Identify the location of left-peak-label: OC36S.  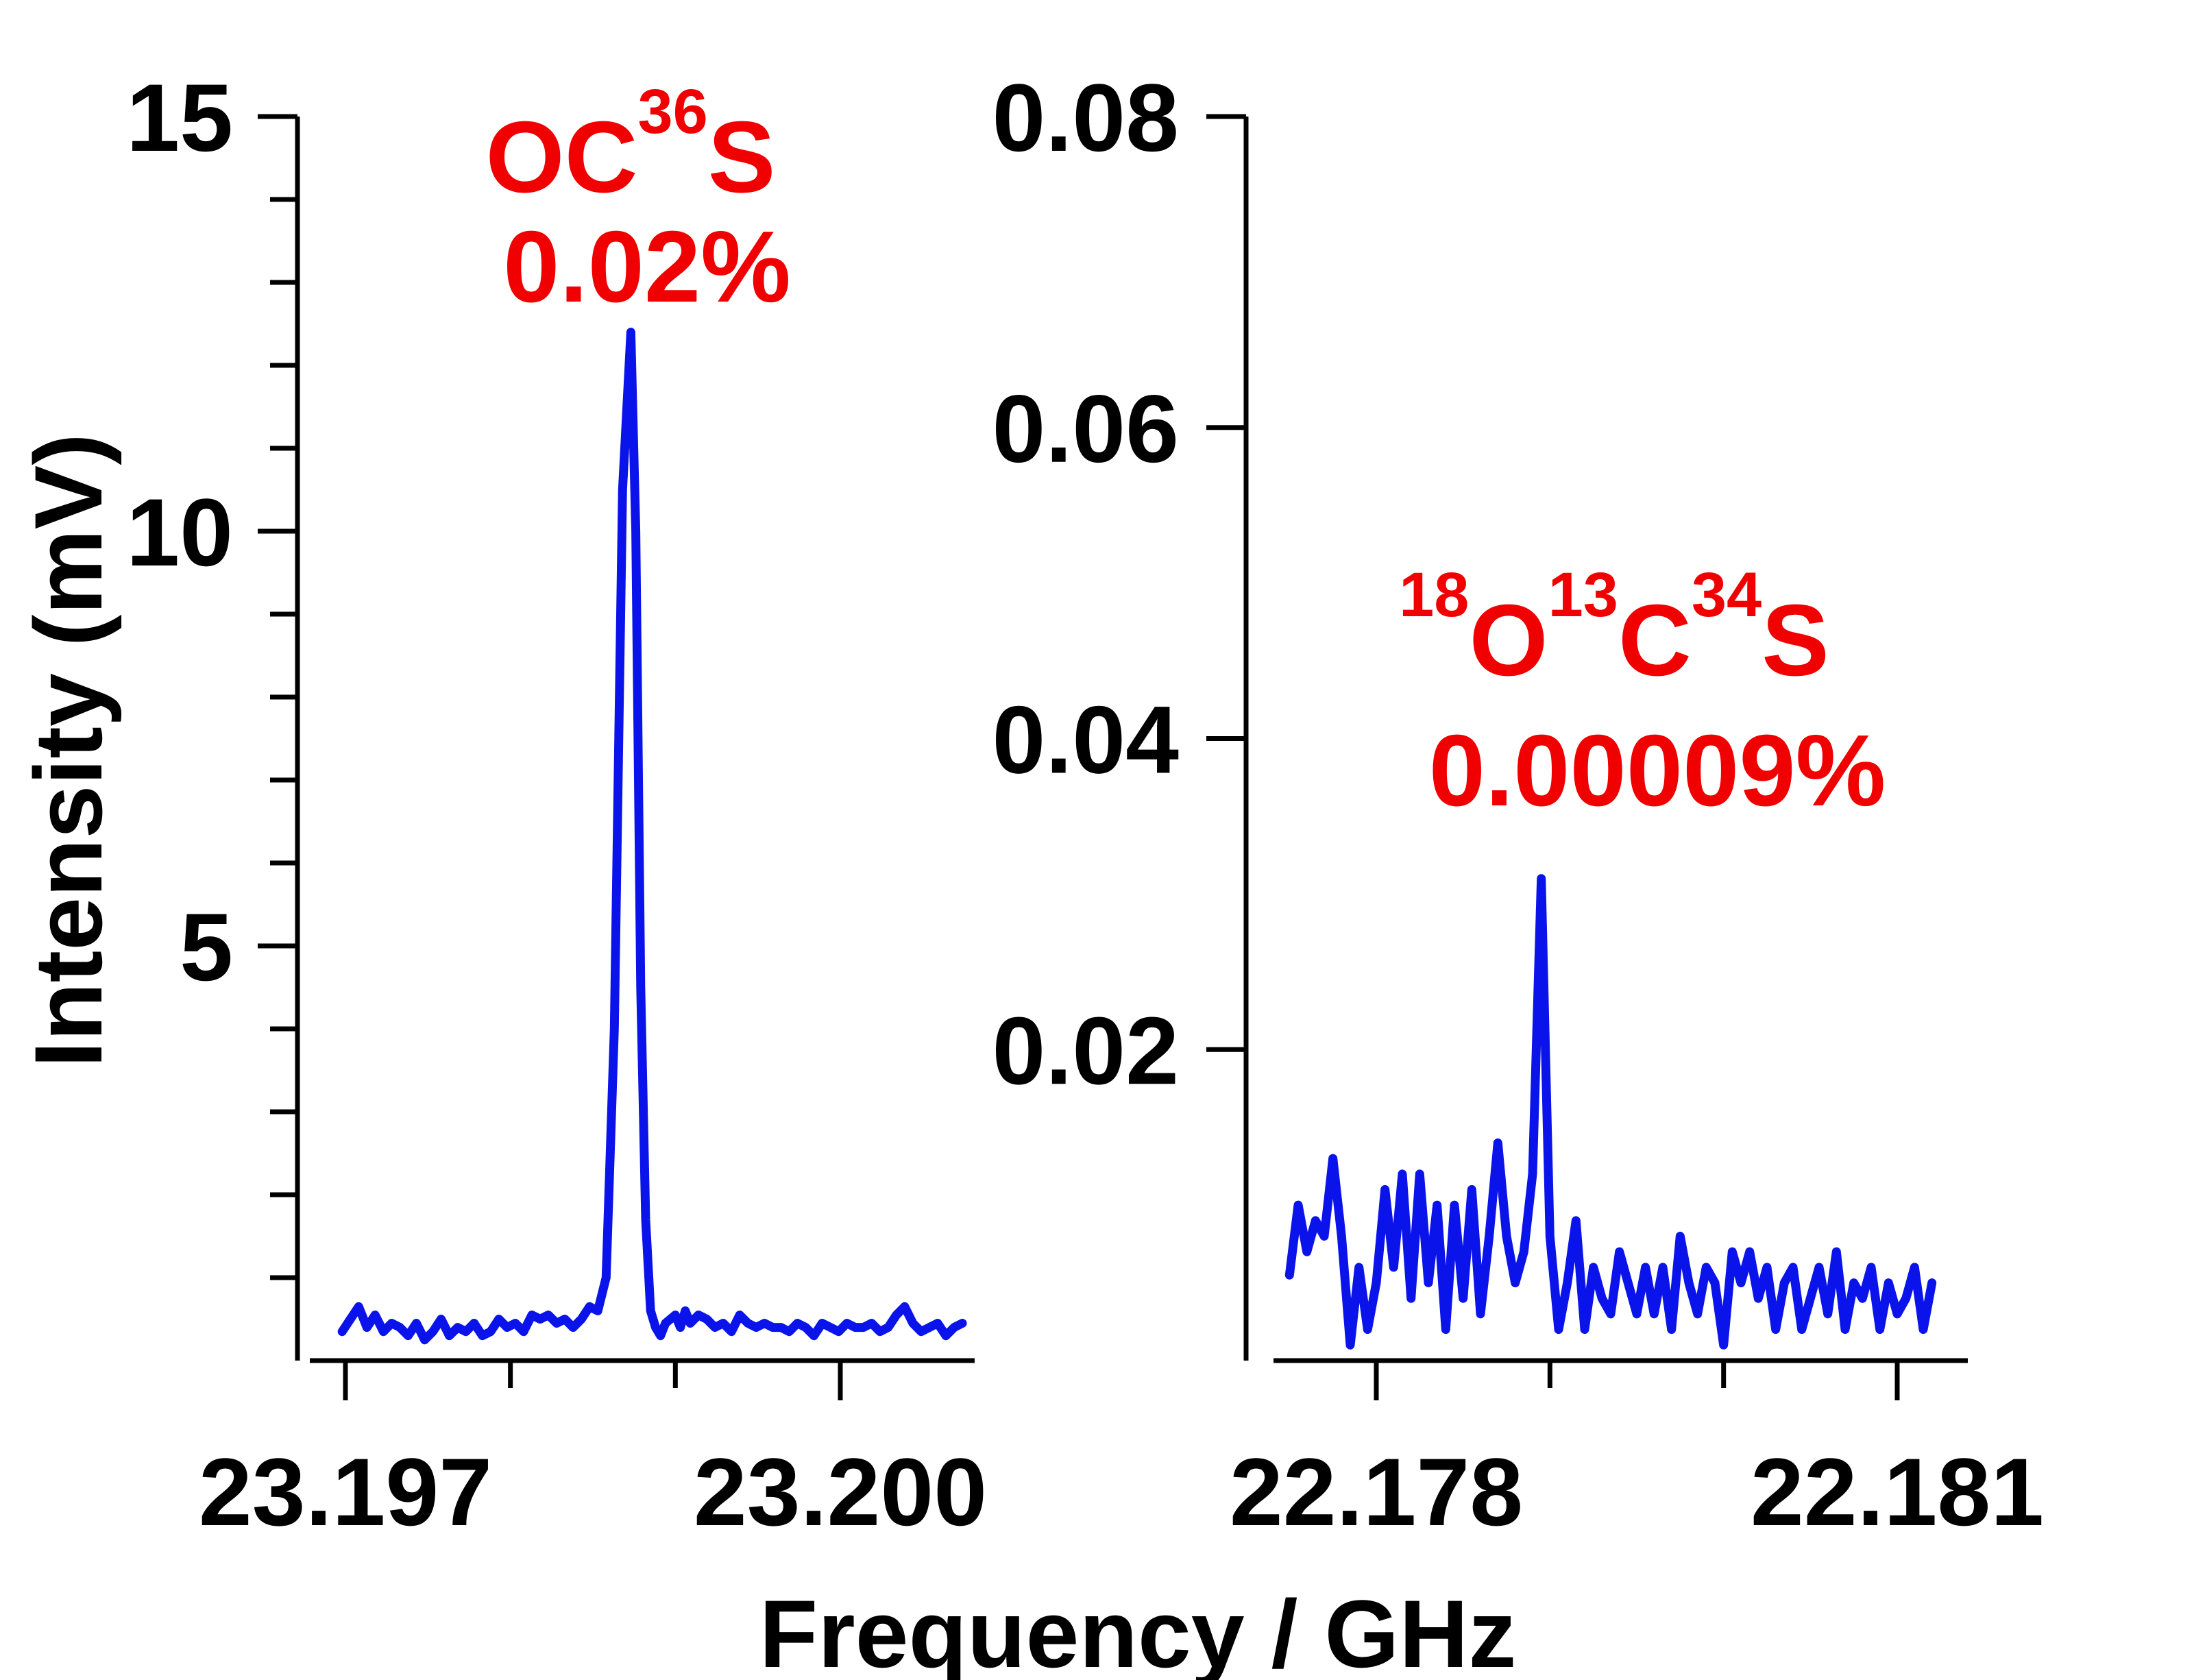
(630, 145).